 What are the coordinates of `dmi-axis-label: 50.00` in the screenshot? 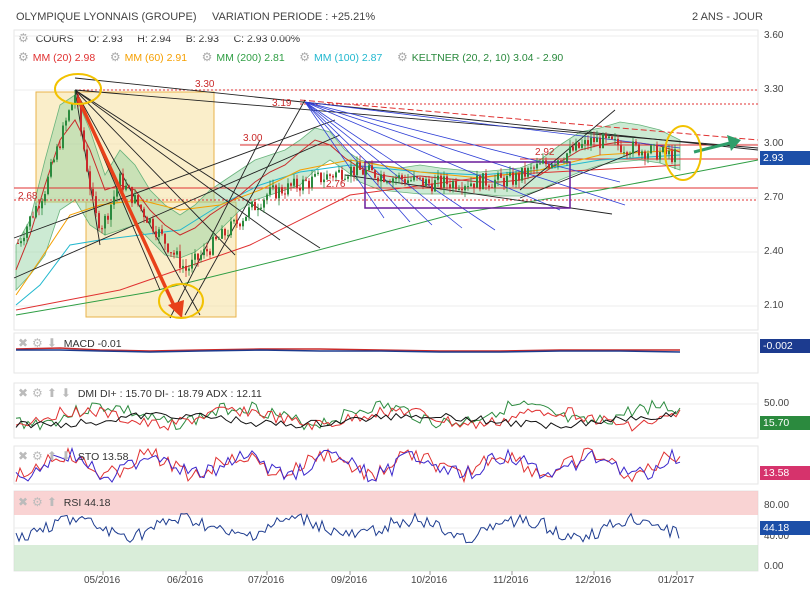 It's located at (777, 403).